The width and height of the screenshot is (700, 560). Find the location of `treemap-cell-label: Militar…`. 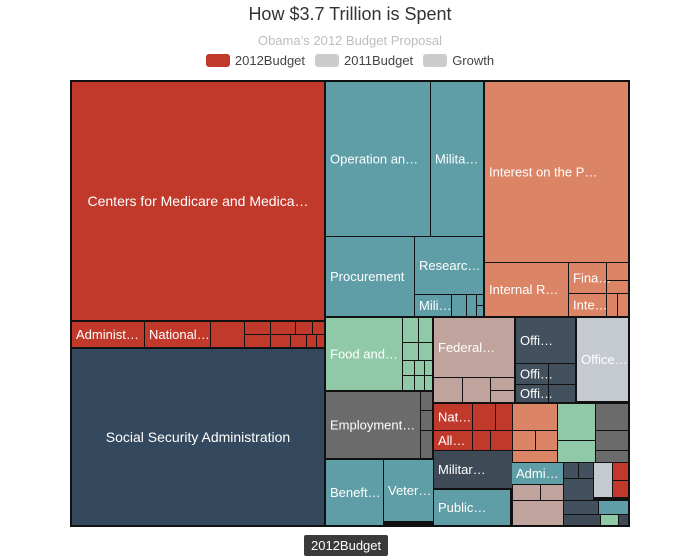

treemap-cell-label: Militar… is located at coordinates (462, 469).